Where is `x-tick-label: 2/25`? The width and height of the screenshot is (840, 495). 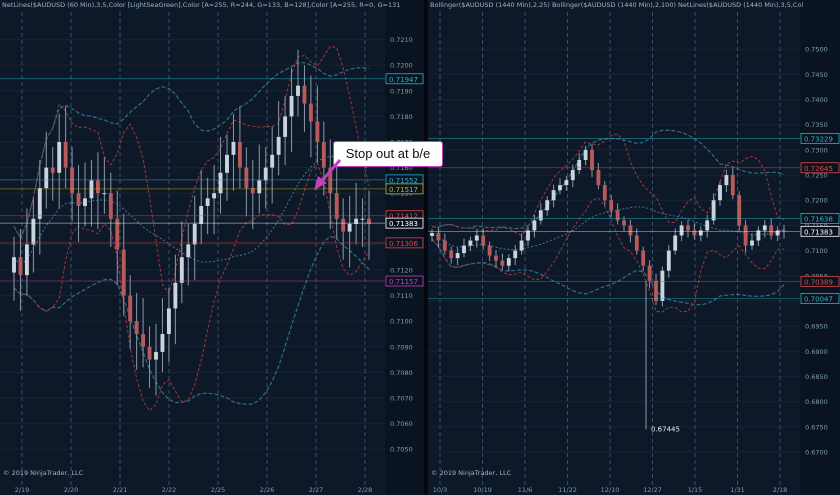 x-tick-label: 2/25 is located at coordinates (218, 490).